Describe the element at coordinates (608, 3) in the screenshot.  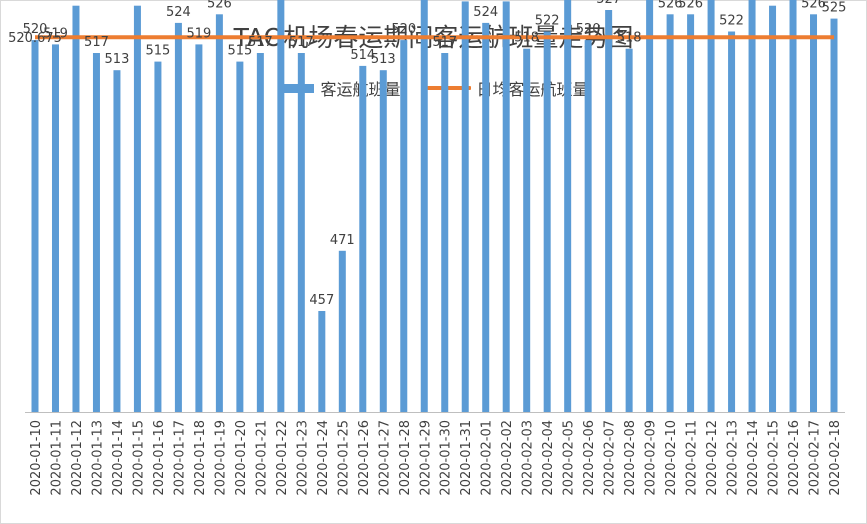
I see `bar-value-label: 527` at that location.